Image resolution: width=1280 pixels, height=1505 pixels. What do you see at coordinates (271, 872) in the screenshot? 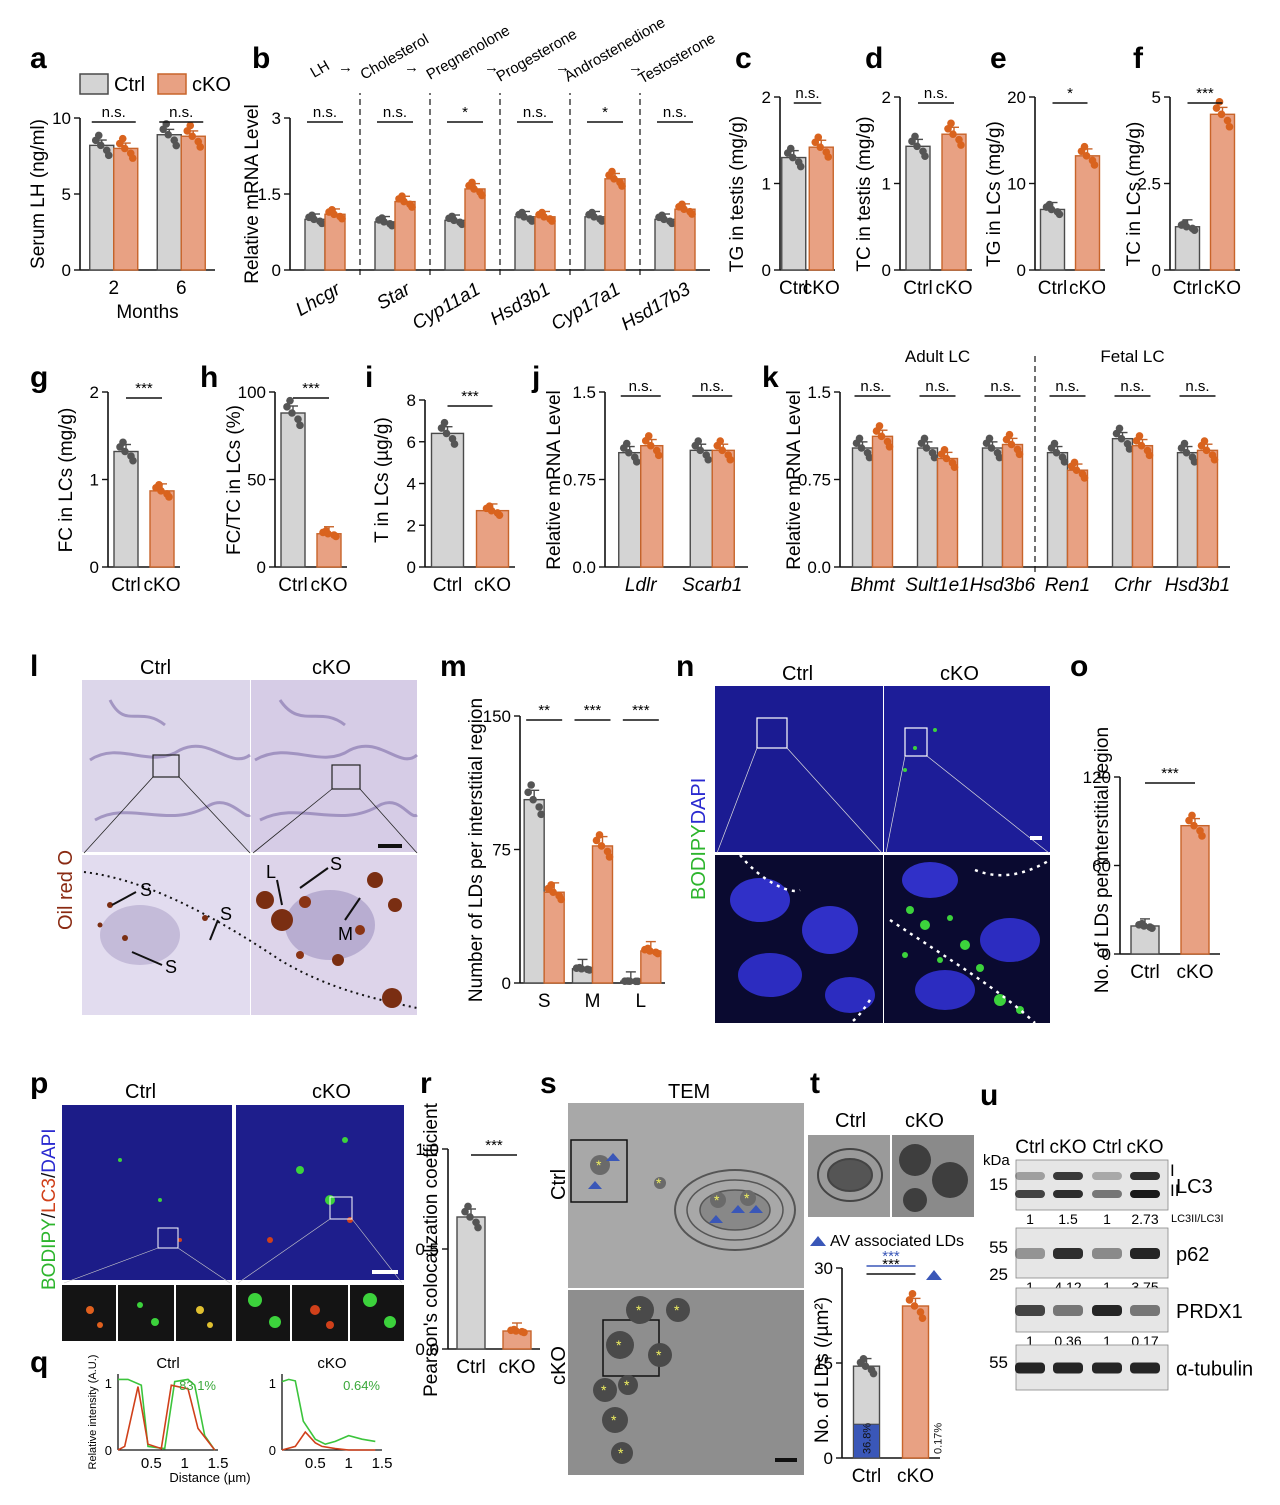
I see `l-label-l: L` at bounding box center [271, 872].